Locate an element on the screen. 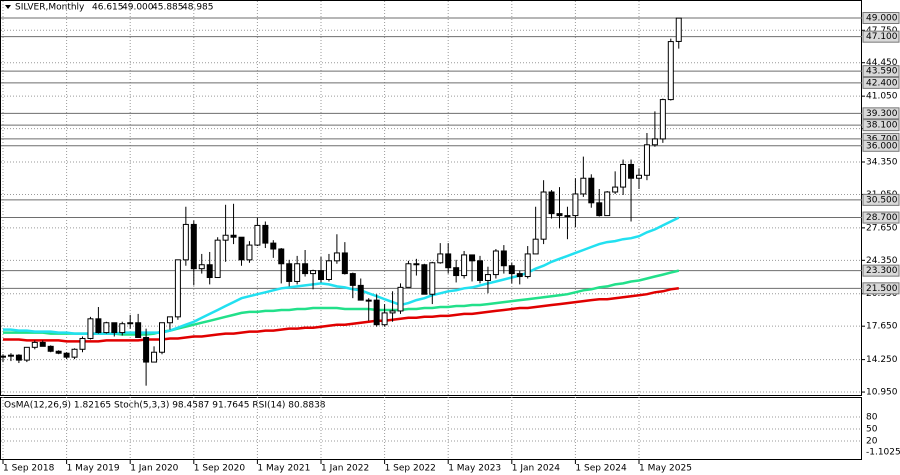 This screenshot has height=475, width=900. level-label: 28.700 is located at coordinates (882, 218).